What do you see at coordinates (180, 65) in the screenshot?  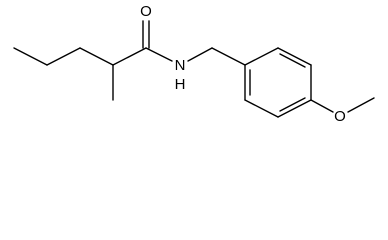 I see `atom-label: N` at bounding box center [180, 65].